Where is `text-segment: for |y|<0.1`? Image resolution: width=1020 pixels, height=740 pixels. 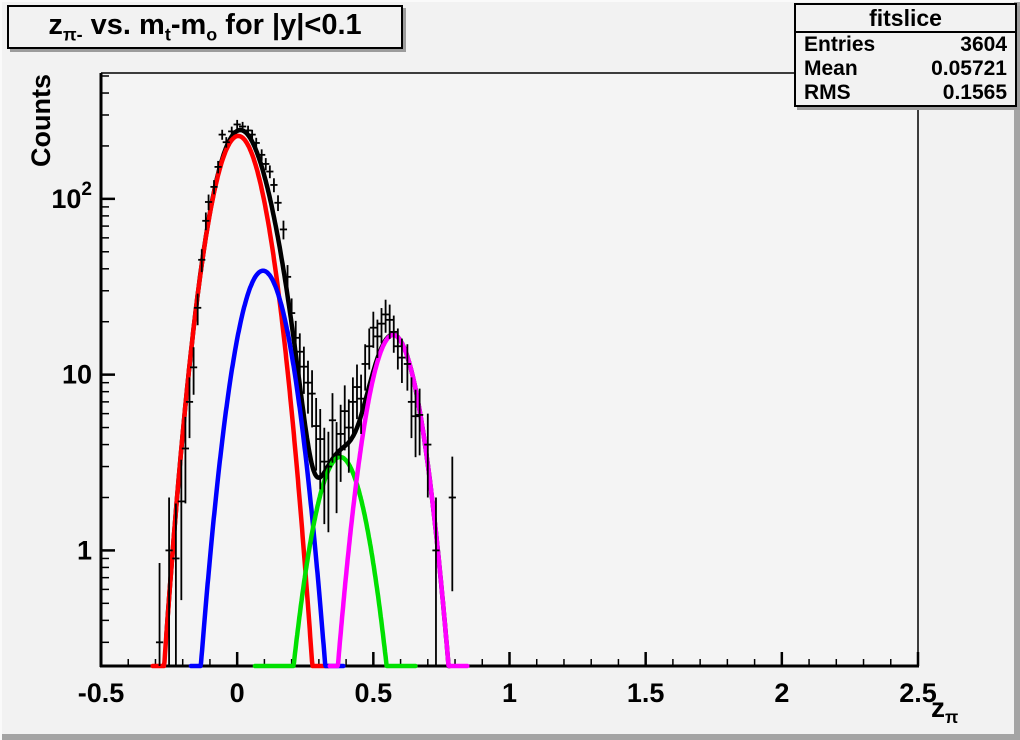 text-segment: for |y|<0.1 is located at coordinates (289, 24).